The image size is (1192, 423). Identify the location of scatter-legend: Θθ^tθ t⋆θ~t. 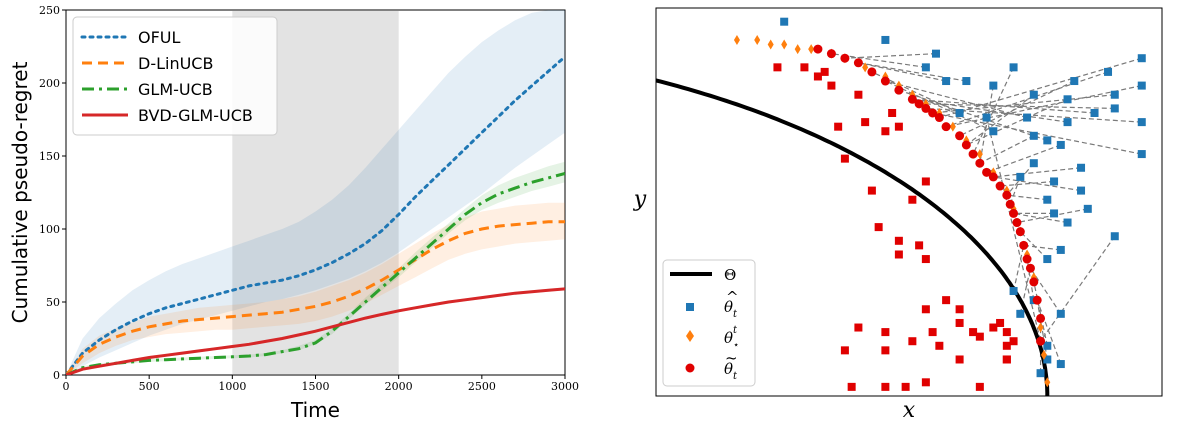
(709, 323).